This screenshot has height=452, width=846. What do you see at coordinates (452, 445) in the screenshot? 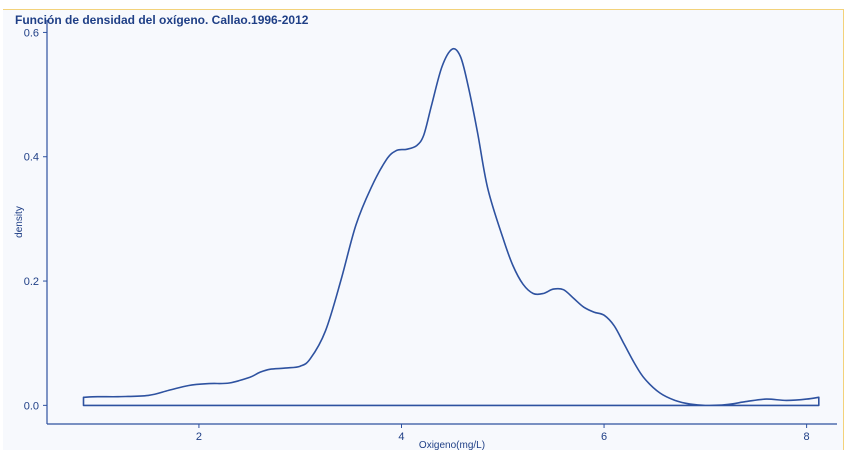
I see `x-axis-title: Oxigeno(mg/L)` at bounding box center [452, 445].